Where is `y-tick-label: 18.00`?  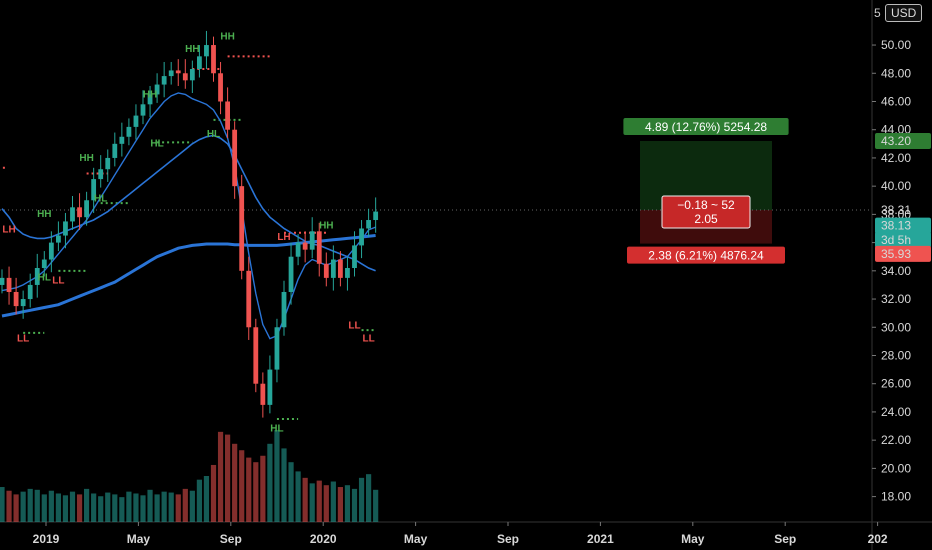 y-tick-label: 18.00 is located at coordinates (896, 497).